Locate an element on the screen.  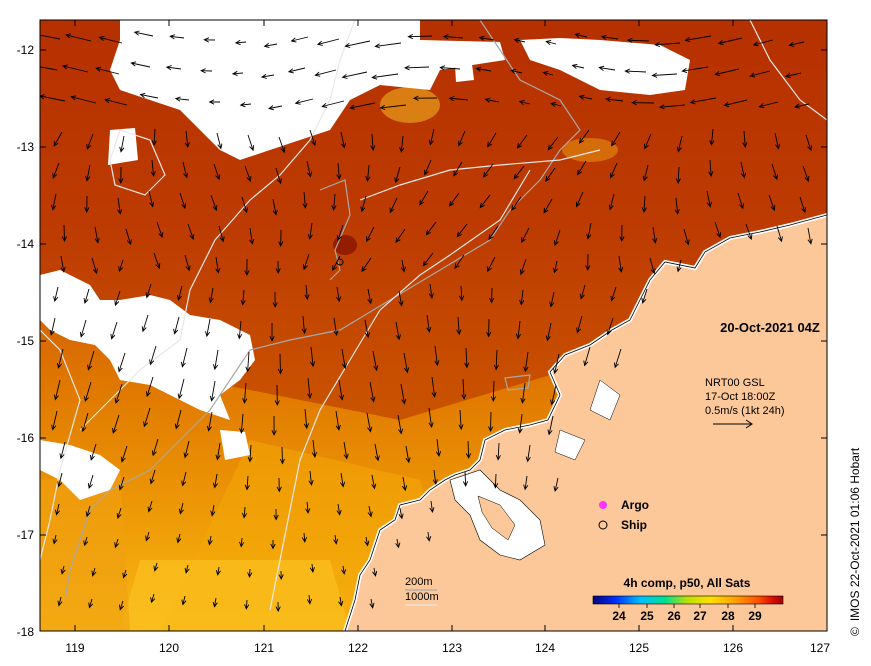
date-label: 20-Oct-2021 04Z is located at coordinates (770, 327).